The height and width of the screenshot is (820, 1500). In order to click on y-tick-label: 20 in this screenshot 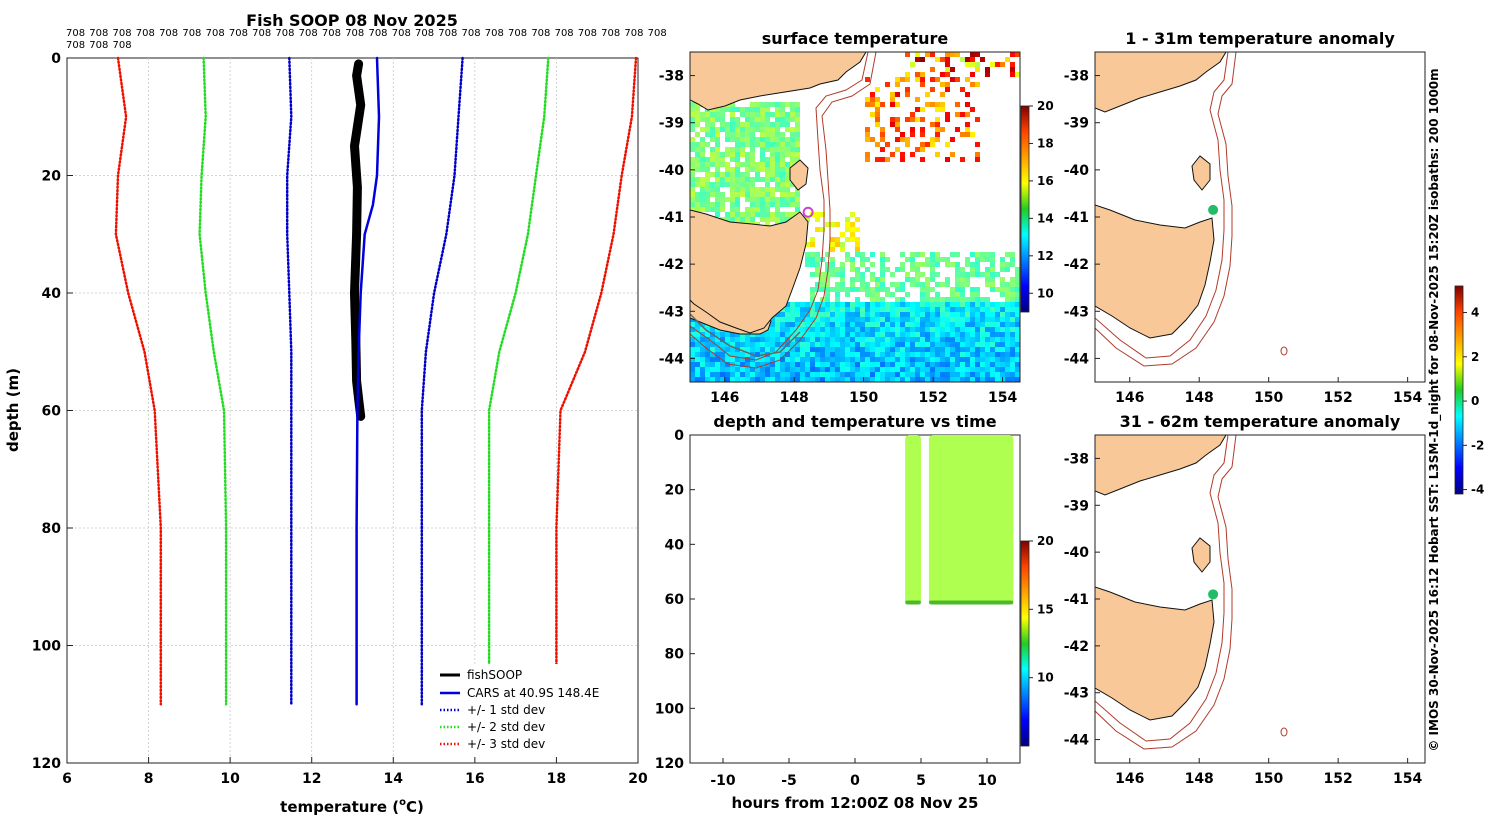, I will do `click(52, 177)`.